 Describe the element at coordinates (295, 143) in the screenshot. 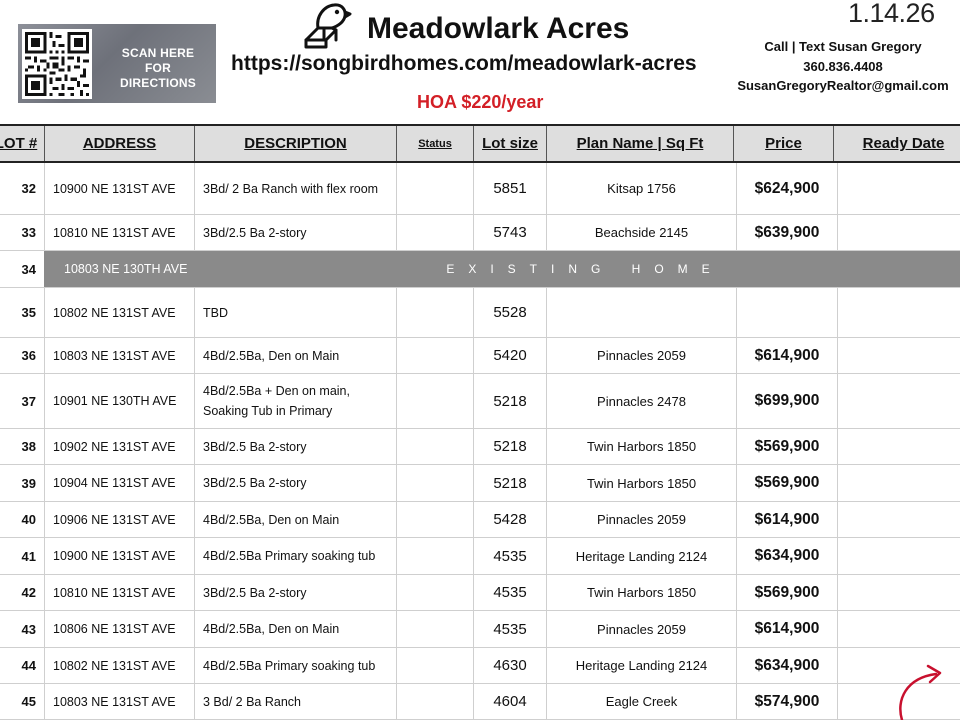

I see `col-header-description: DESCRIPTION` at that location.